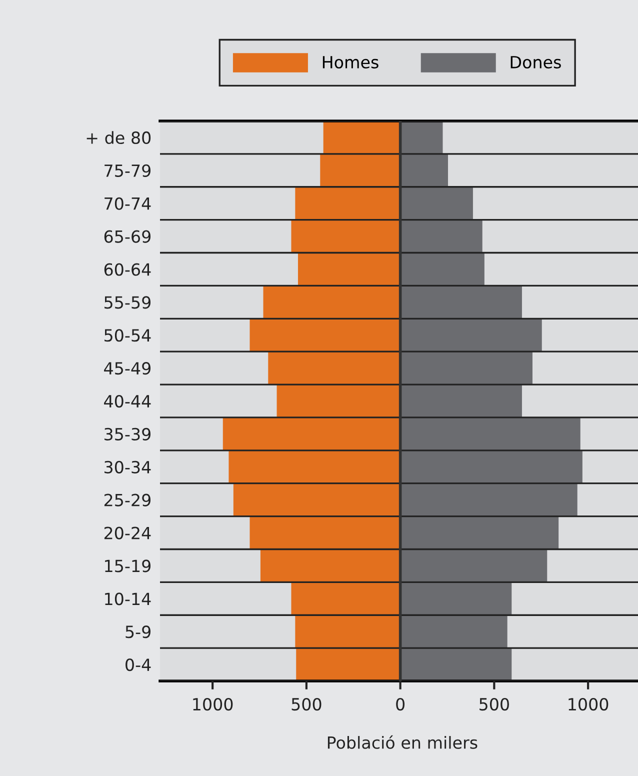 The height and width of the screenshot is (776, 638). Describe the element at coordinates (138, 632) in the screenshot. I see `y-tick-label: 5-9` at that location.